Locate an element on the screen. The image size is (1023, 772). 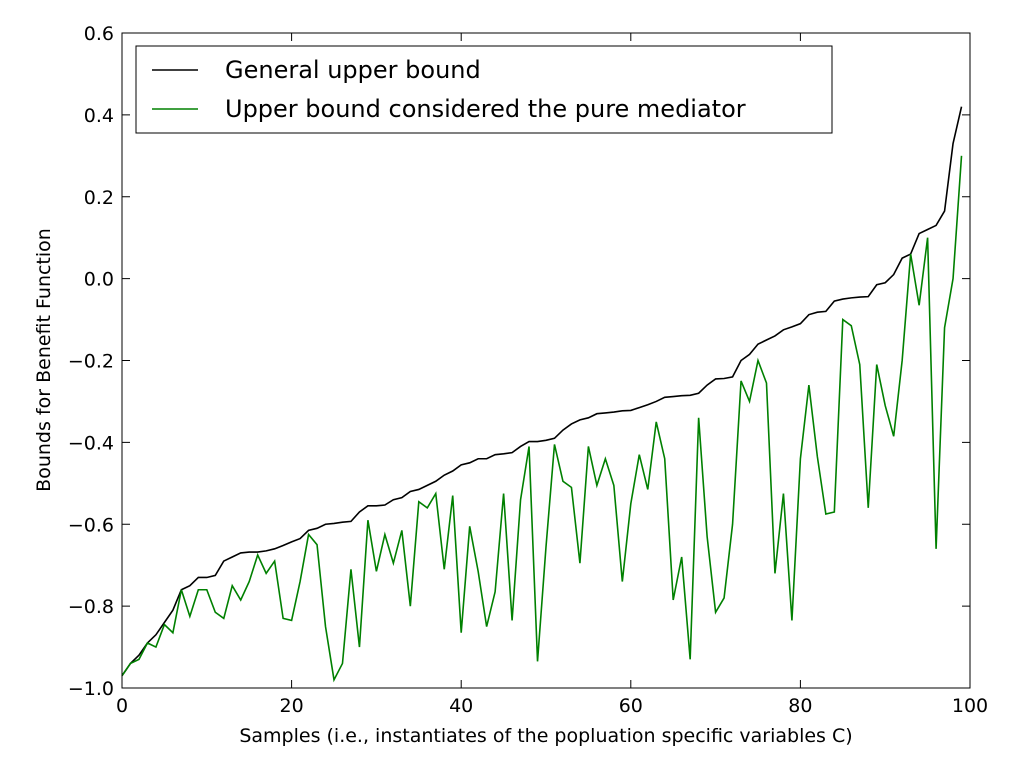
x-tick-label: 80 is located at coordinates (800, 706).